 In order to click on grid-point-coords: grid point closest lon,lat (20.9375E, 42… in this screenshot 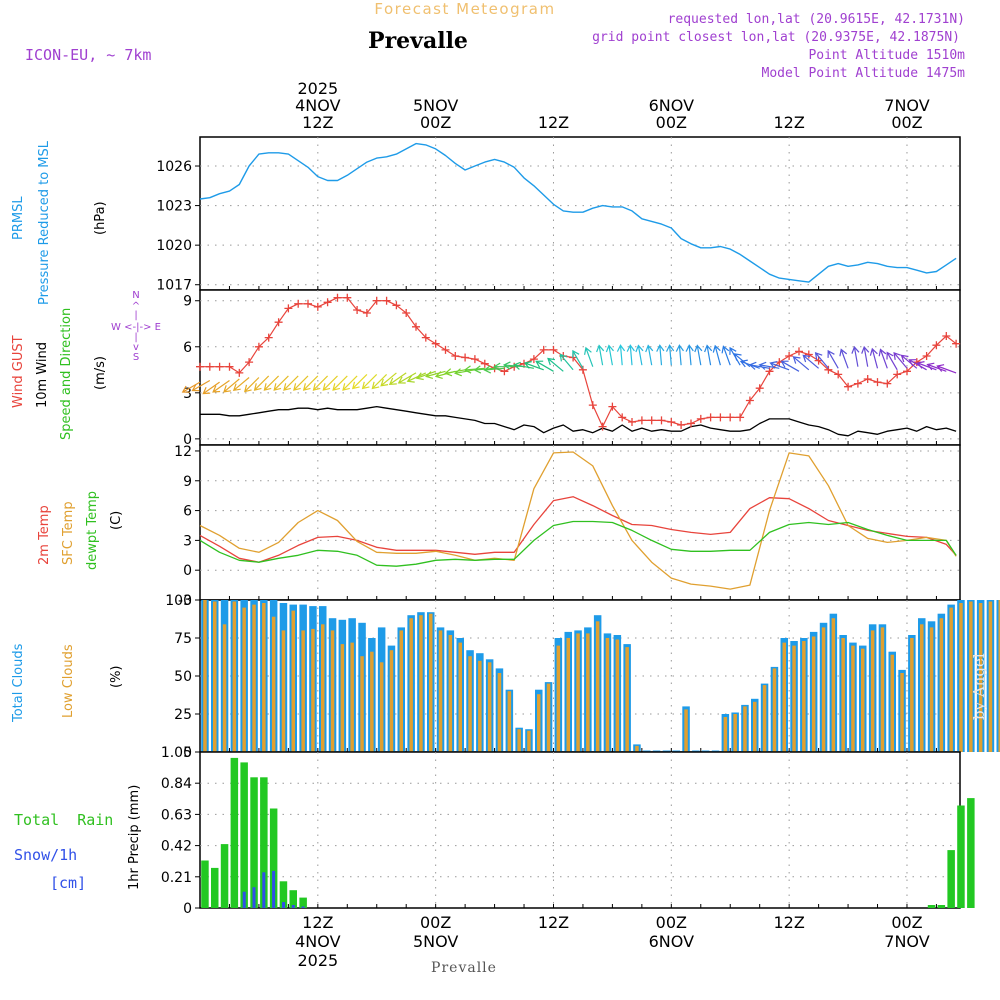, I will do `click(776, 37)`.